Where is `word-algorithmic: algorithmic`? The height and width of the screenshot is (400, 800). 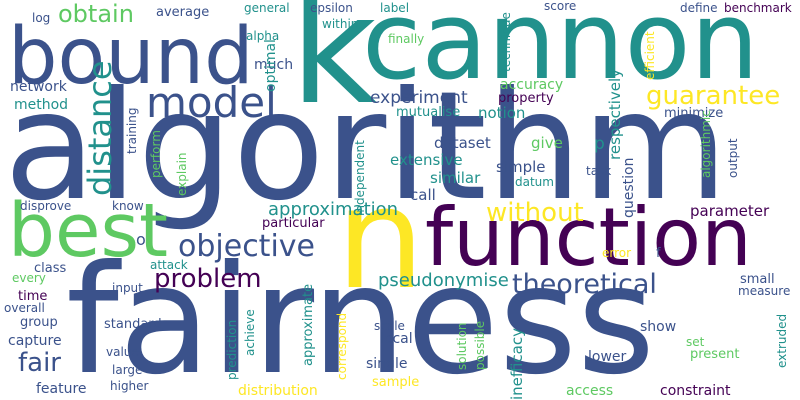
word-algorithmic: algorithmic is located at coordinates (706, 144).